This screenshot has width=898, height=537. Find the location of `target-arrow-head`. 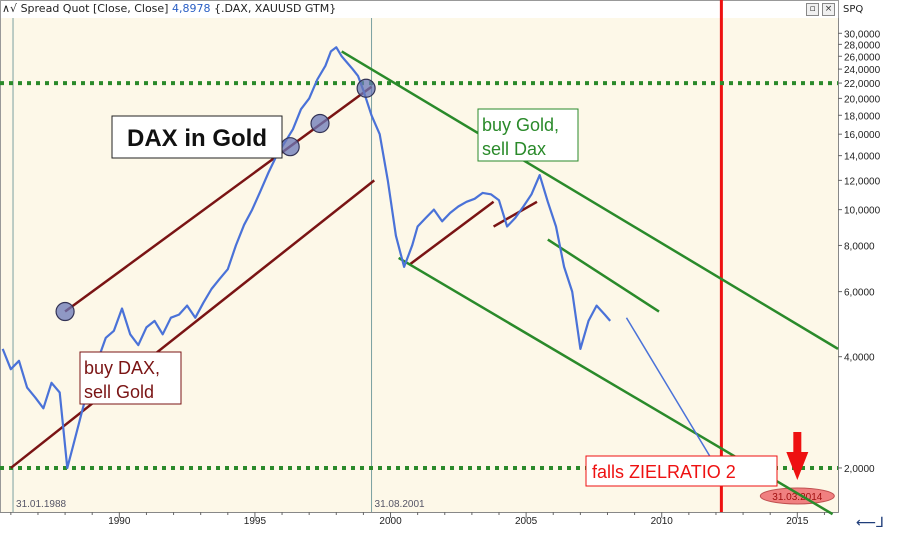

target-arrow-head is located at coordinates (797, 466).